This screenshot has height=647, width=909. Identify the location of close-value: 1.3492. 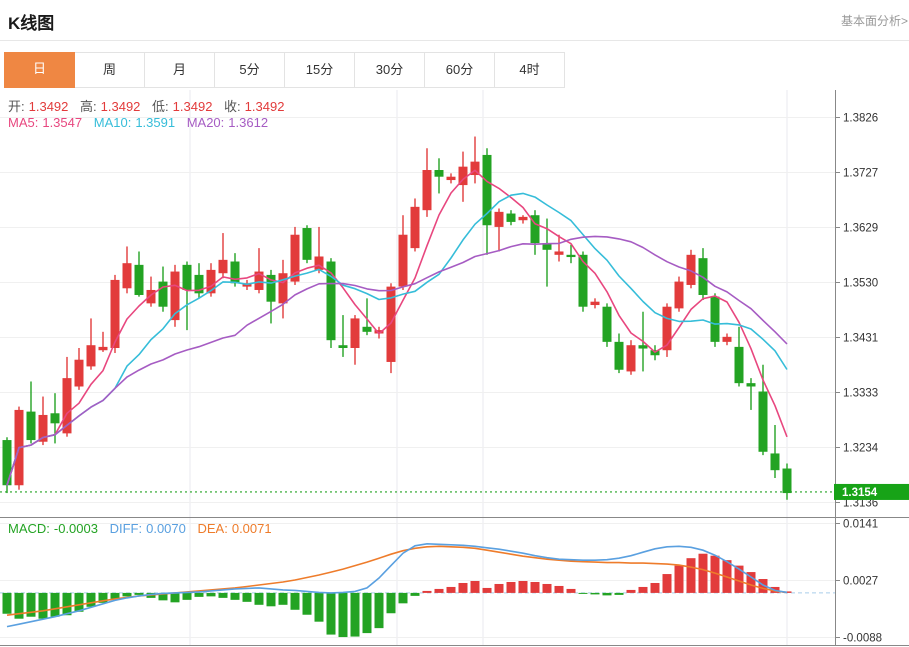
(264, 106).